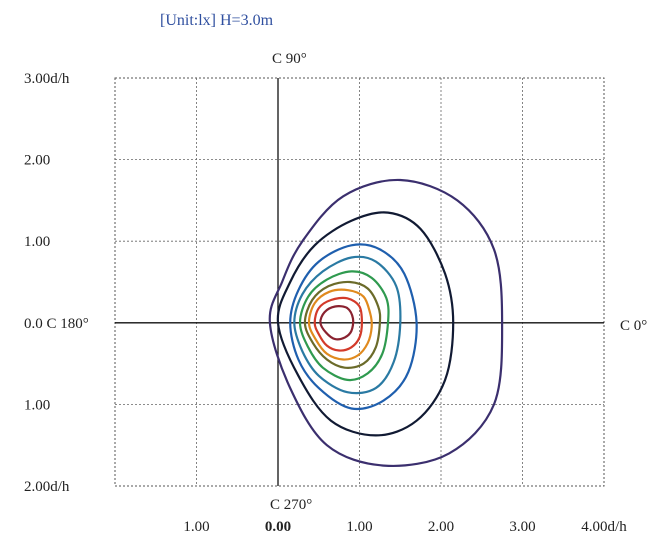  What do you see at coordinates (47, 487) in the screenshot?
I see `y-tick-label: 2.00d/h` at bounding box center [47, 487].